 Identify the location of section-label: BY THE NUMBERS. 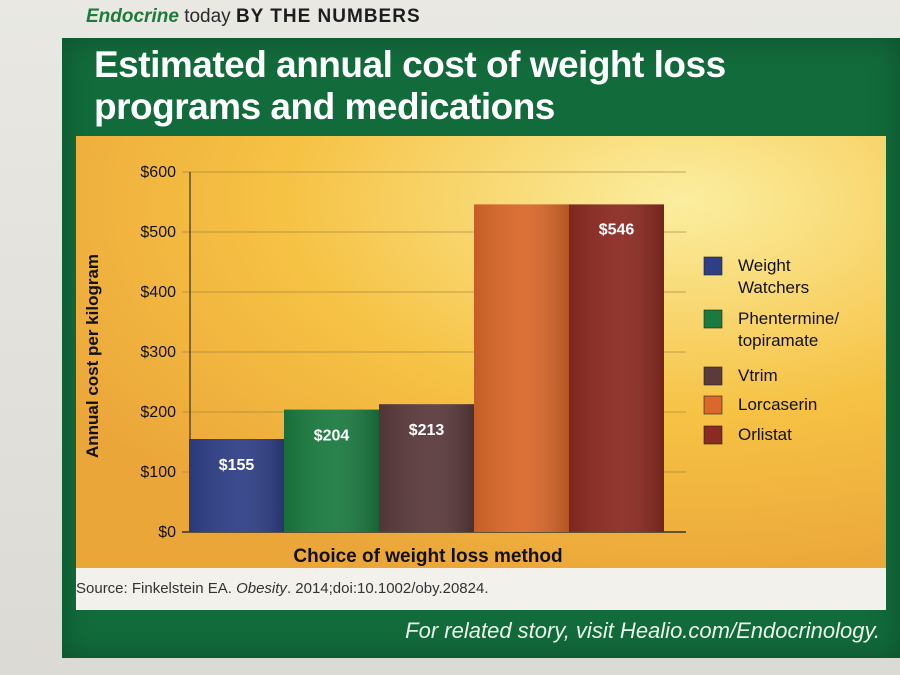
(328, 16).